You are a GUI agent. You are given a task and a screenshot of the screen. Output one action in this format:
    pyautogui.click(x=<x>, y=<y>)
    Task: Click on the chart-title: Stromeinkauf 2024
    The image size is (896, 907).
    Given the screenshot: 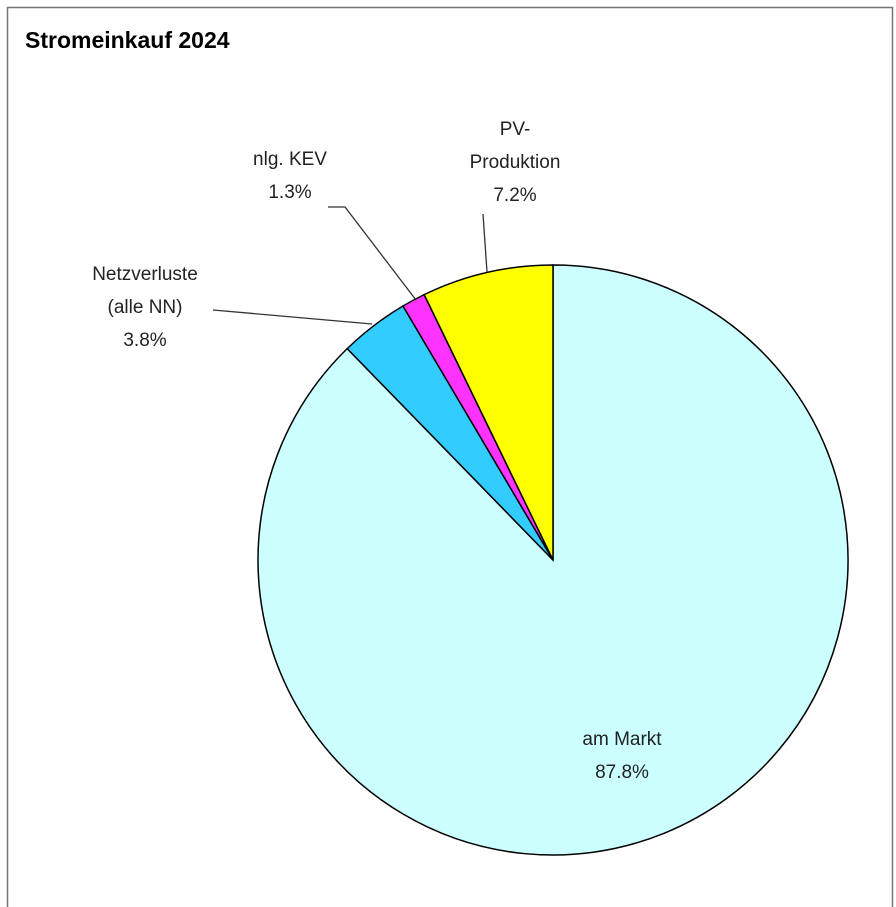 What is the action you would take?
    pyautogui.click(x=127, y=40)
    